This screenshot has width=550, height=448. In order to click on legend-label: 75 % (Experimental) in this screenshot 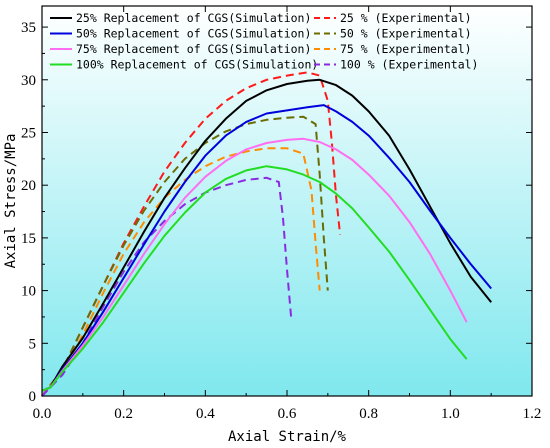, I will do `click(406, 49)`.